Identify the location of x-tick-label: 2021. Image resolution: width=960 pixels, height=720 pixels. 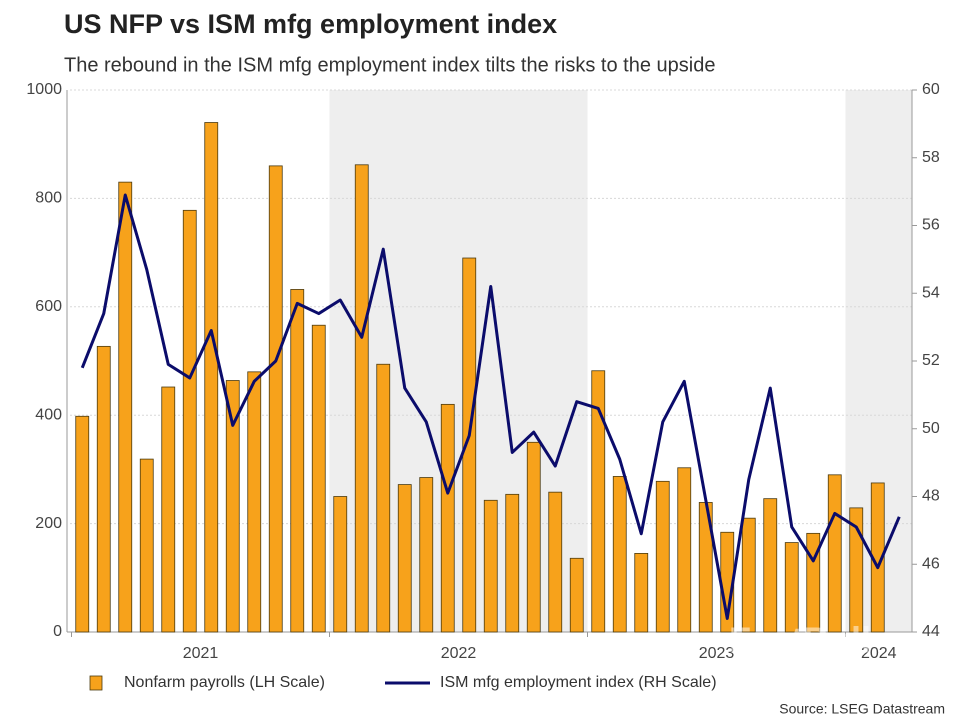
(201, 653).